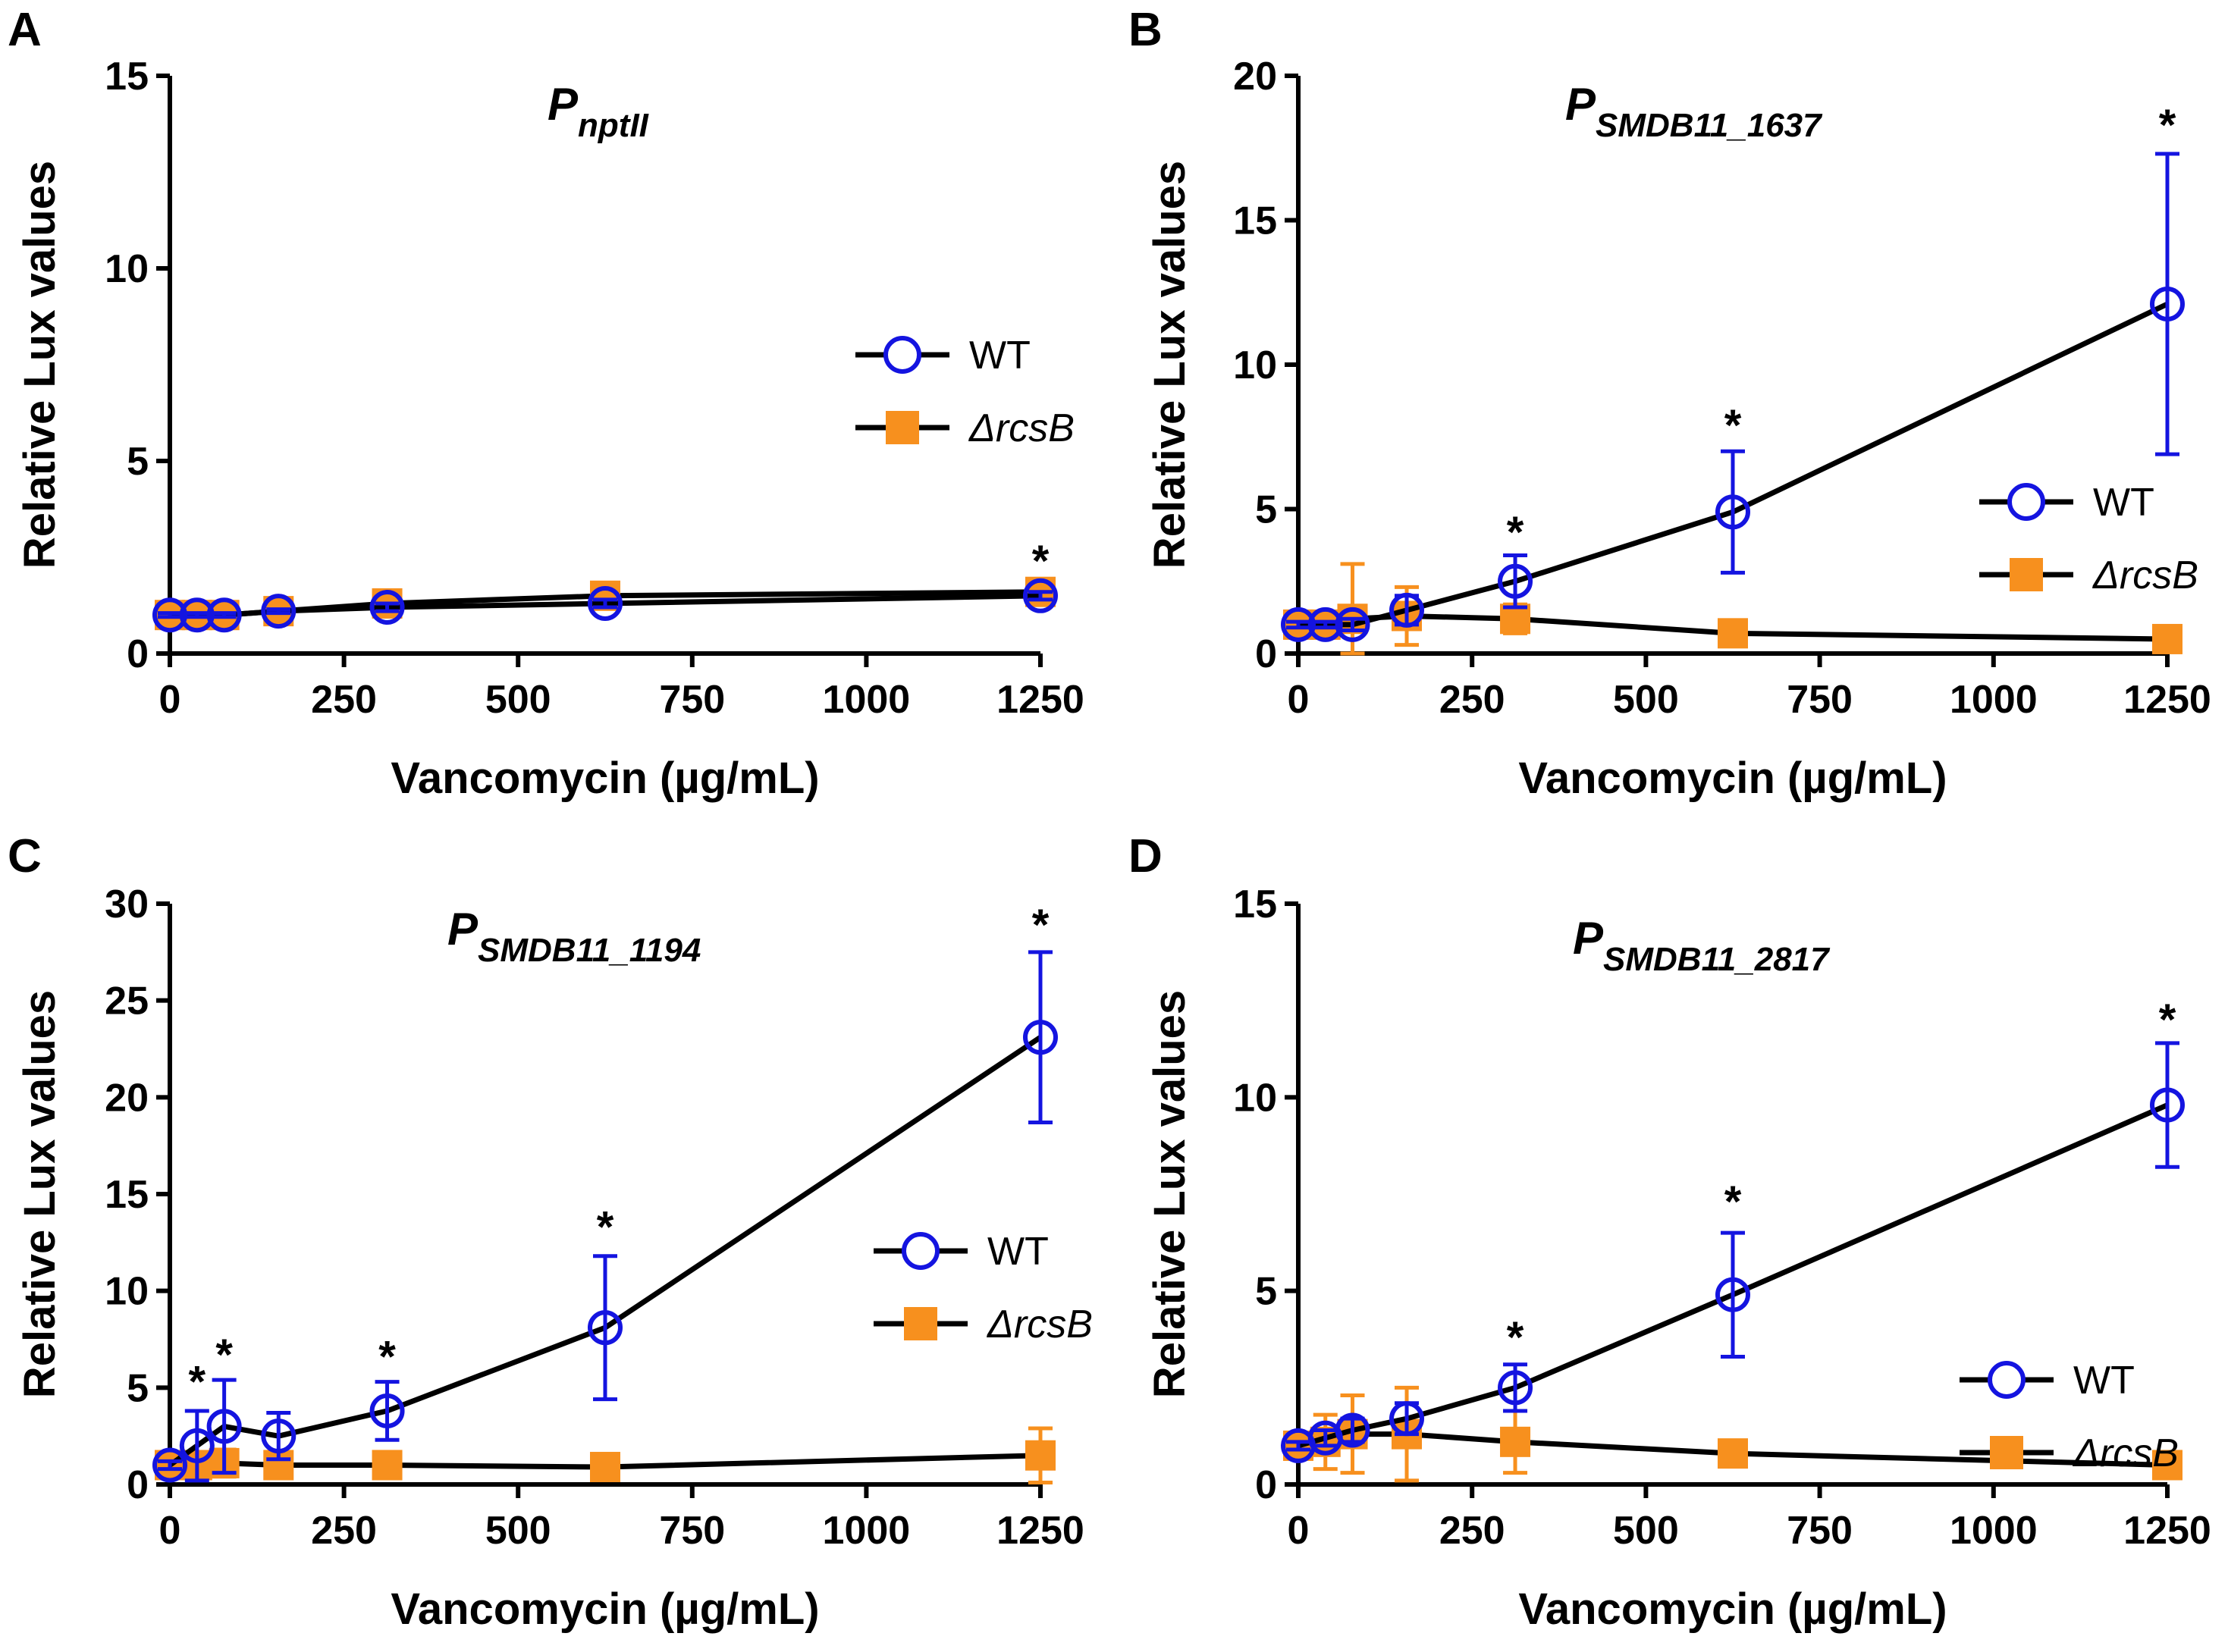  I want to click on panel-letter: B, so click(1145, 30).